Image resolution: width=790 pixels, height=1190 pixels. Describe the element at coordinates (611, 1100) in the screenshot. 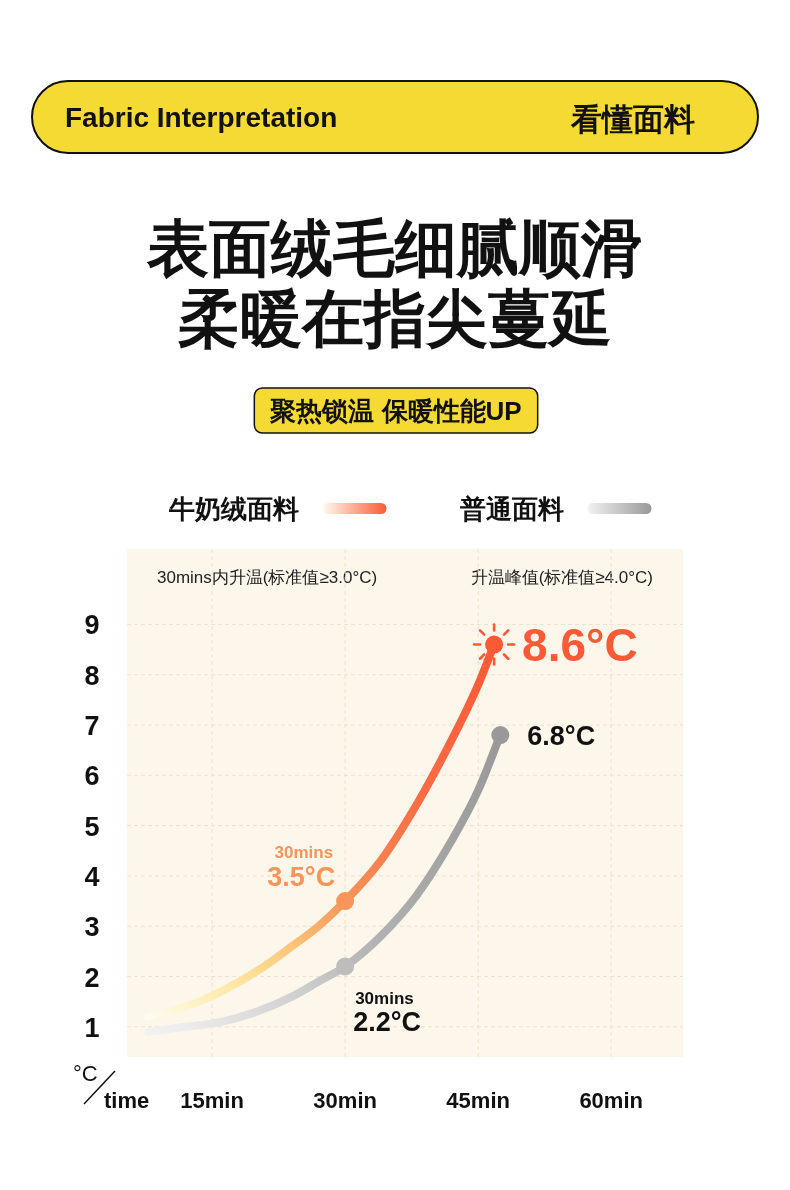

I see `x-tick-label: 60min` at that location.